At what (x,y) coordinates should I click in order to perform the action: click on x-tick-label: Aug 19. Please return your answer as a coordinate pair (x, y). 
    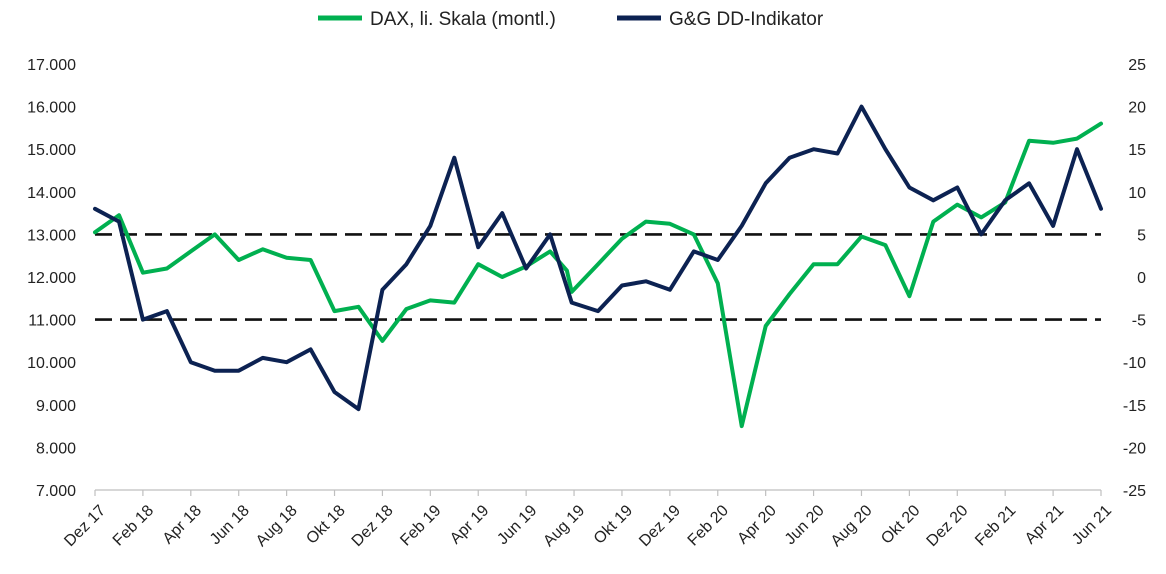
    Looking at the image, I should click on (564, 526).